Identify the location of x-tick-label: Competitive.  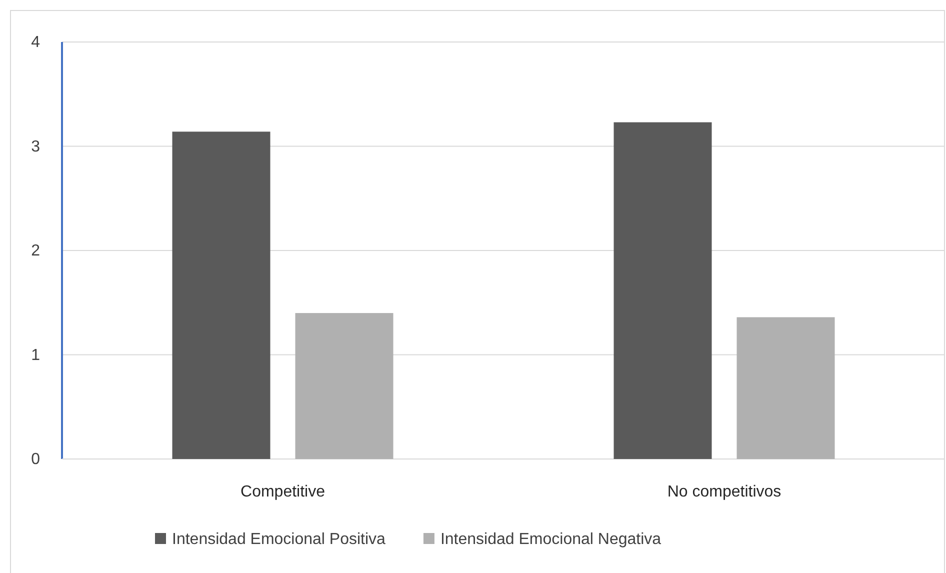
(283, 491).